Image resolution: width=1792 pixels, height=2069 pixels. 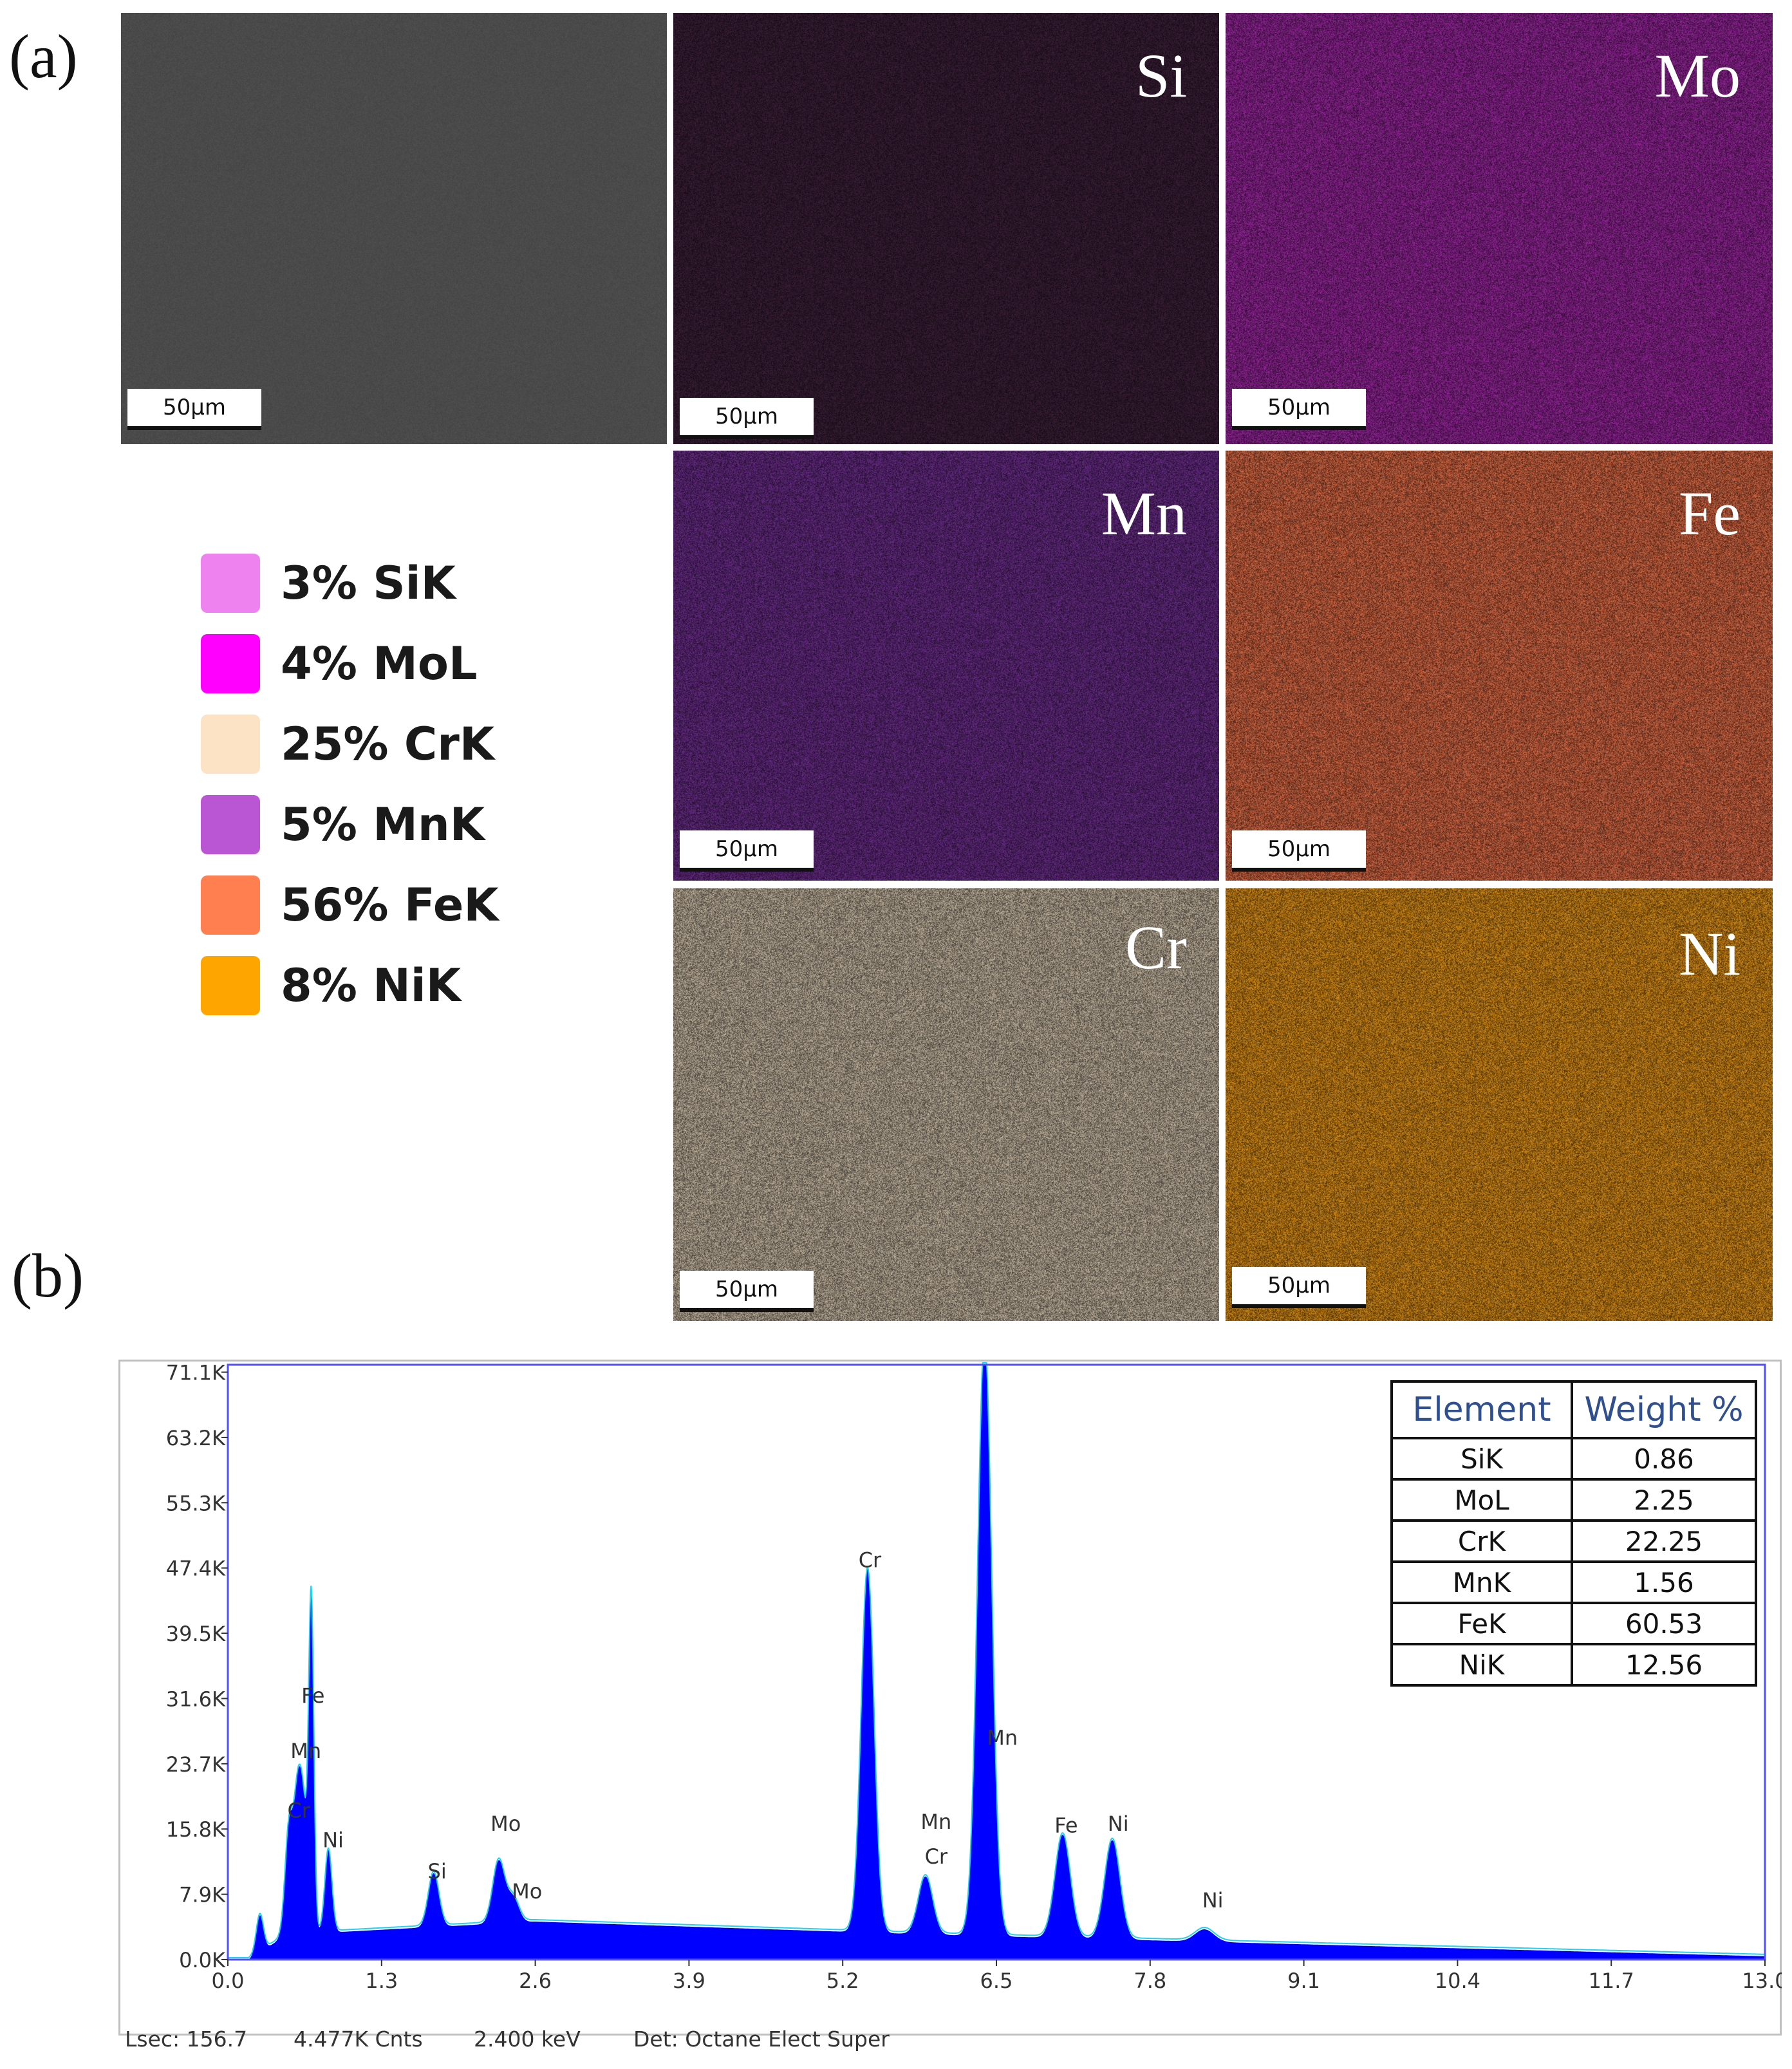 I want to click on weight-cell: 2.25, so click(x=1664, y=1500).